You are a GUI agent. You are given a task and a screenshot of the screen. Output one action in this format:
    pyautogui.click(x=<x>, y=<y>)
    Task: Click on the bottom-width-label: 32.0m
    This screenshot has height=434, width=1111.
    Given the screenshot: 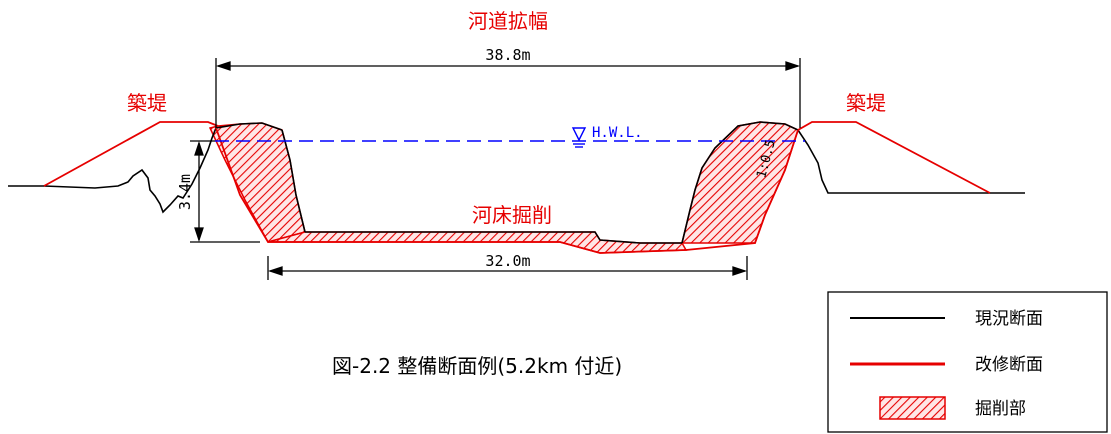 What is the action you would take?
    pyautogui.click(x=507, y=261)
    